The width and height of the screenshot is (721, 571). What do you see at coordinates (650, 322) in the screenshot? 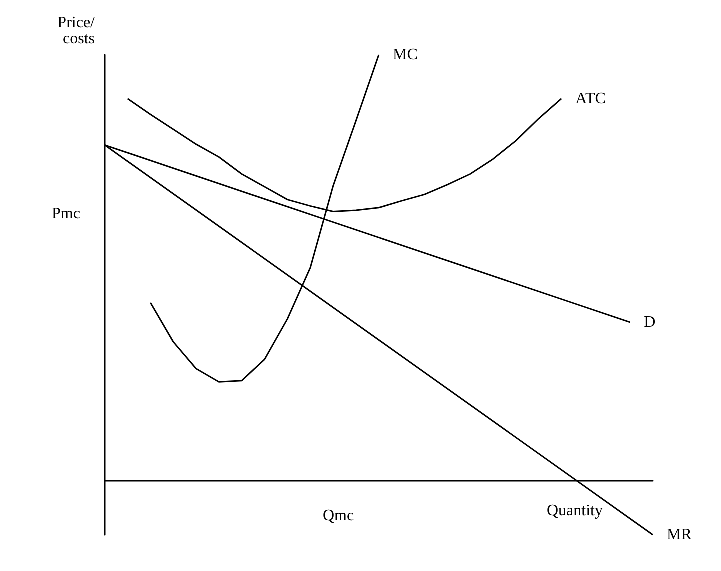
I see `series-label: D` at bounding box center [650, 322].